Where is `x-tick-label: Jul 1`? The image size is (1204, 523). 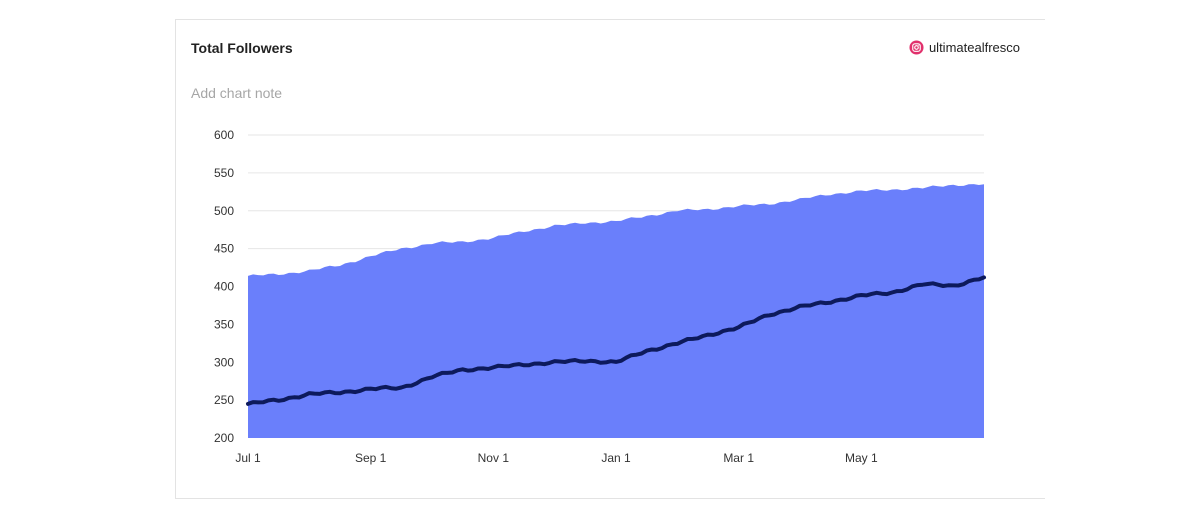 x-tick-label: Jul 1 is located at coordinates (248, 458).